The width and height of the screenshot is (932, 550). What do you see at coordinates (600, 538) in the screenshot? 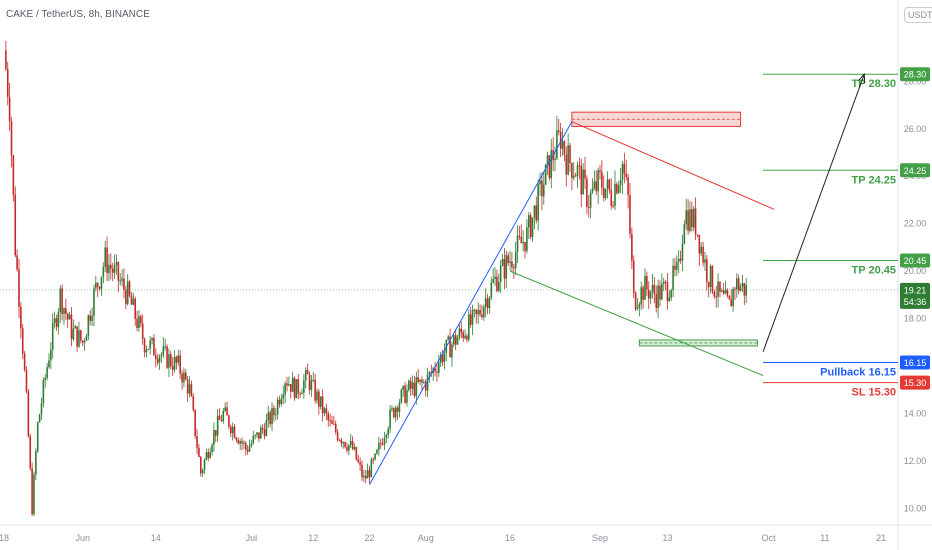
I see `x-tick-label: Sep` at bounding box center [600, 538].